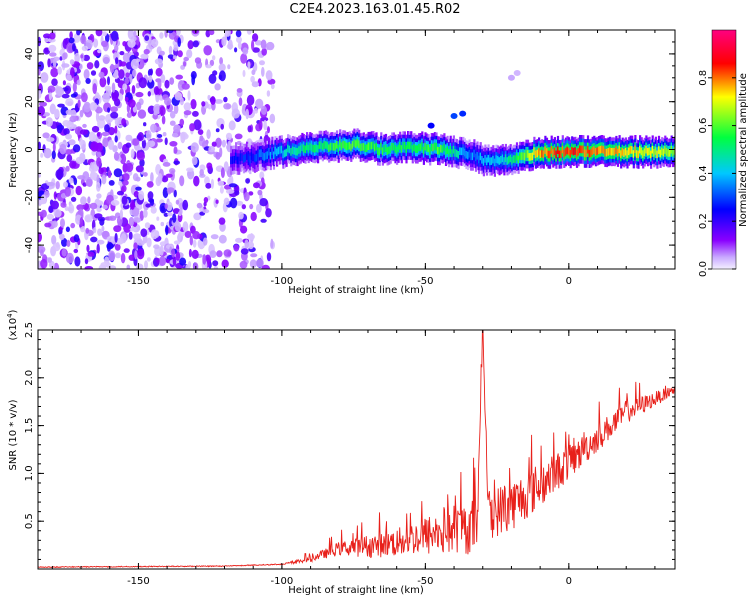  What do you see at coordinates (13, 434) in the screenshot?
I see `snr-y-label: SNR (10 * v/v)` at bounding box center [13, 434].